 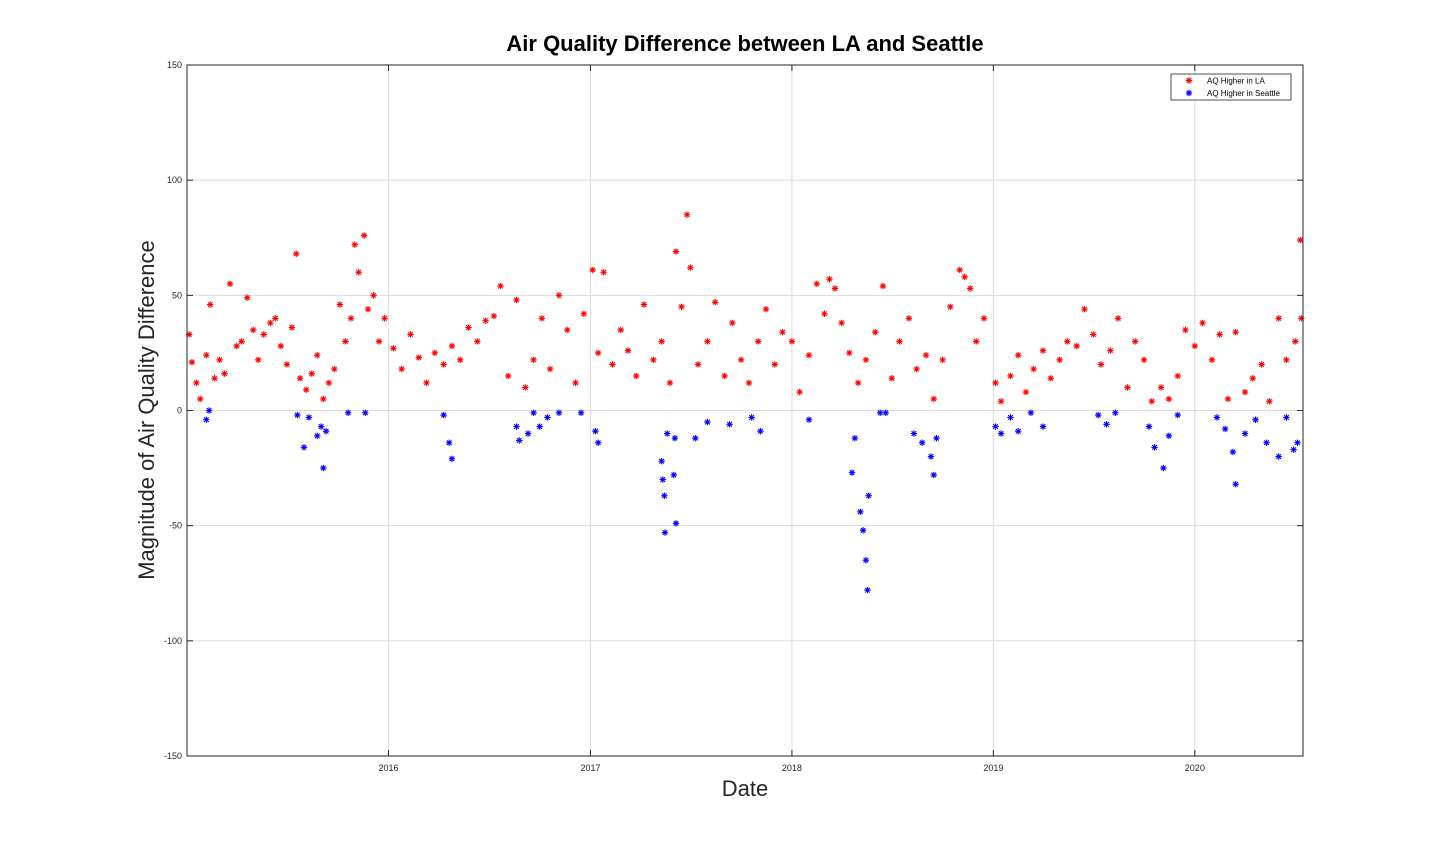 What do you see at coordinates (1231, 87) in the screenshot?
I see `legend: AQ Higher in LA AQ Higher in Seattle` at bounding box center [1231, 87].